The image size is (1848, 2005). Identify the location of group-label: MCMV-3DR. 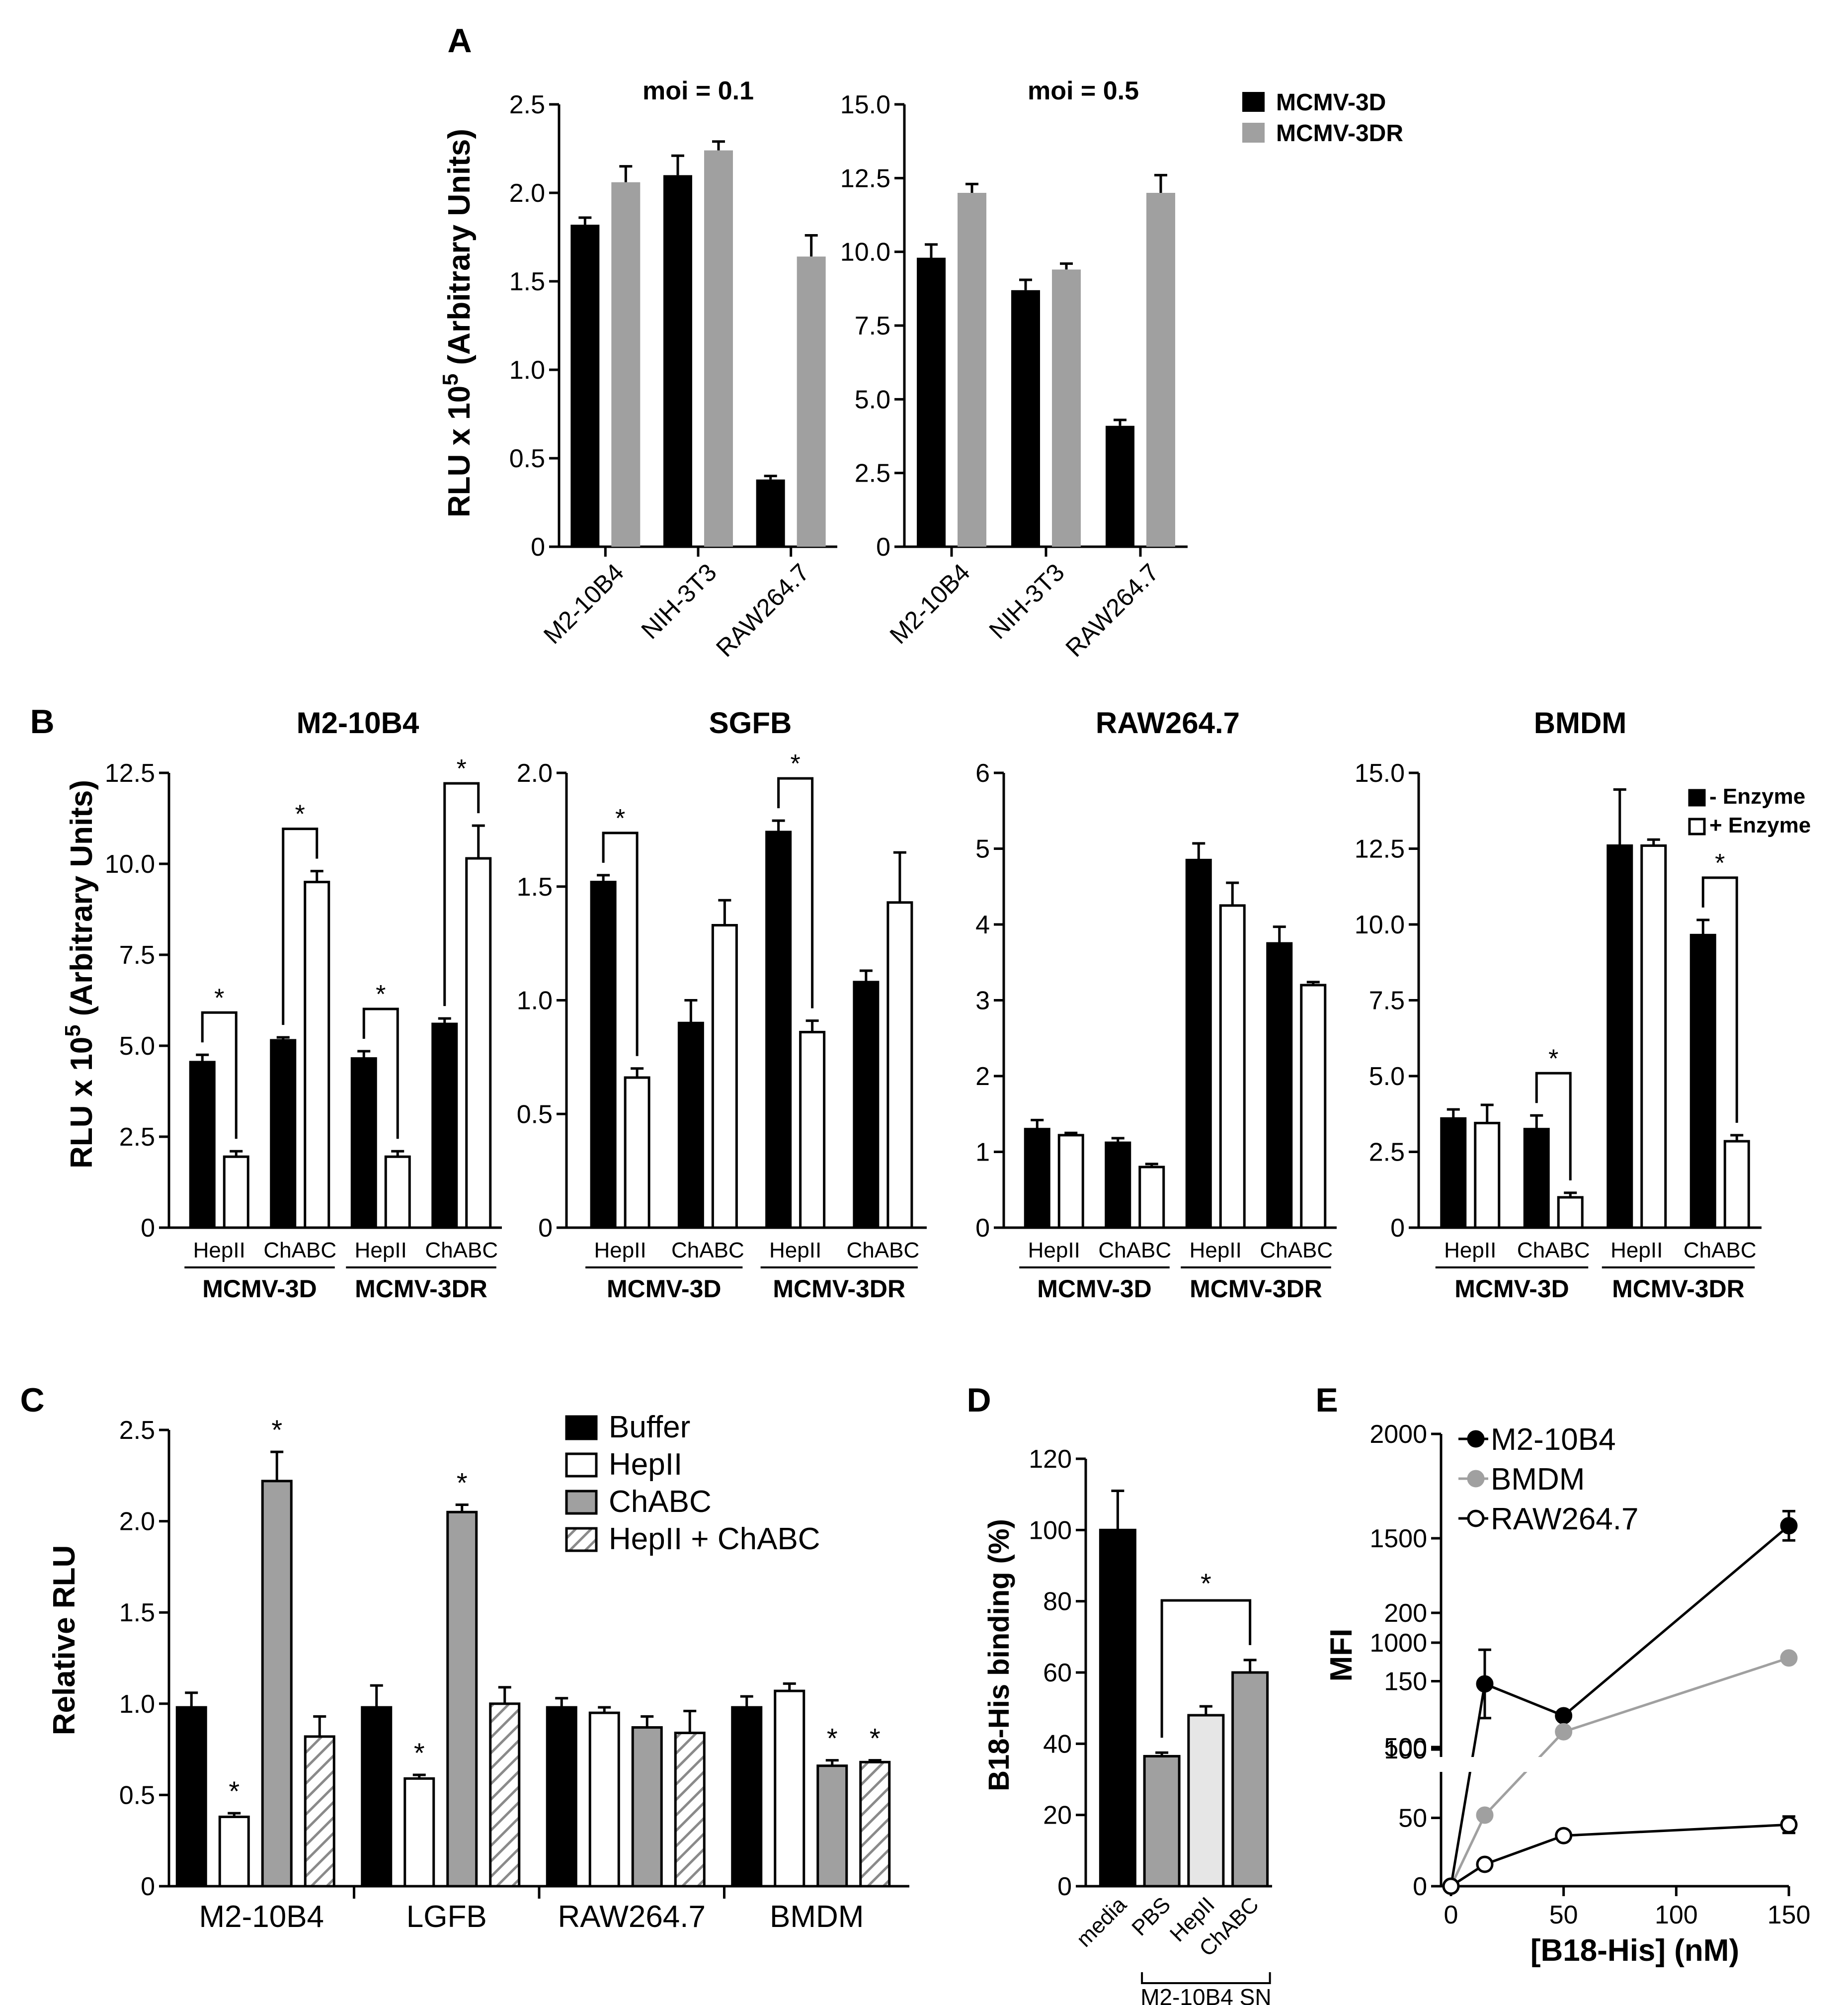
(1678, 1289).